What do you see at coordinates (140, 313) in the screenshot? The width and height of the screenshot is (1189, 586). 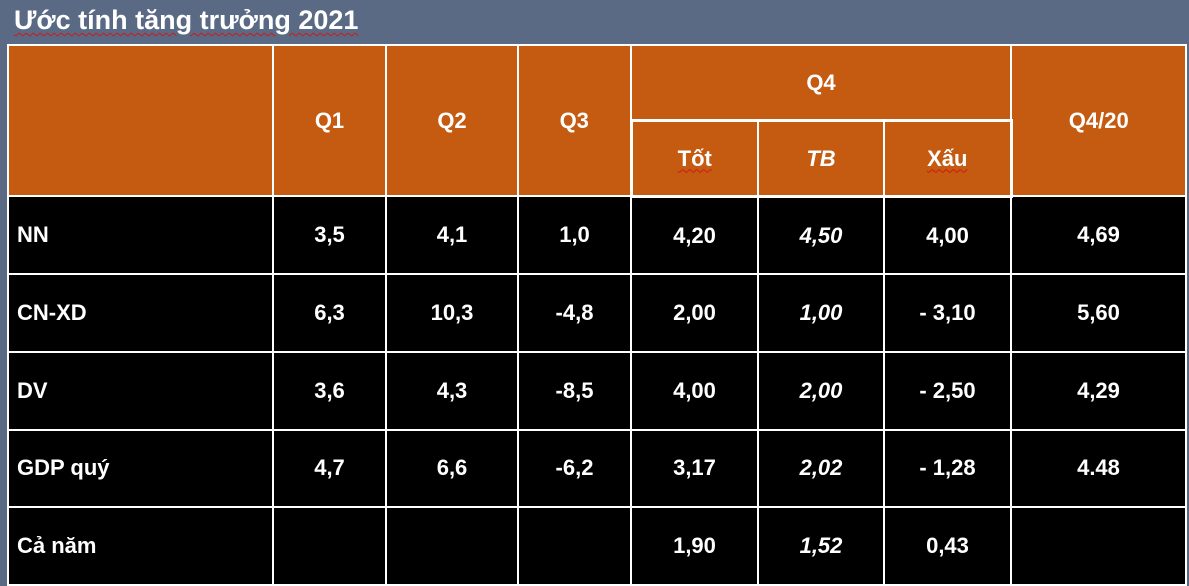 I see `row-label: CN-XD` at bounding box center [140, 313].